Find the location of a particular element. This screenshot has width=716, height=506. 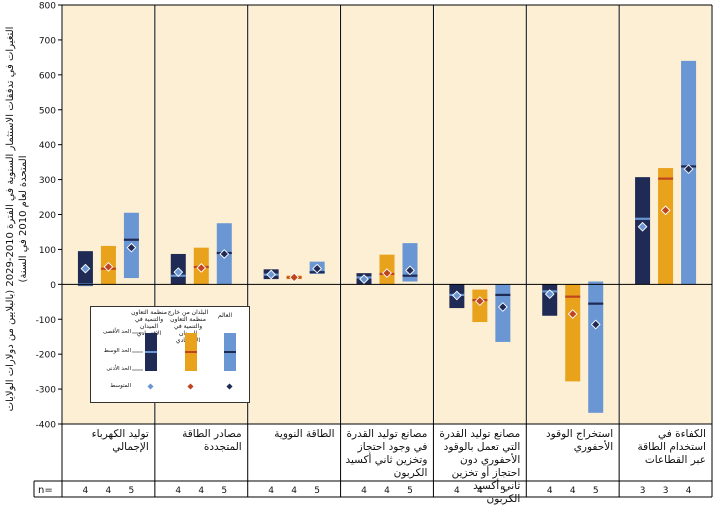

category-label-1: مصادر الطاقة المتجددة is located at coordinates (212, 440).